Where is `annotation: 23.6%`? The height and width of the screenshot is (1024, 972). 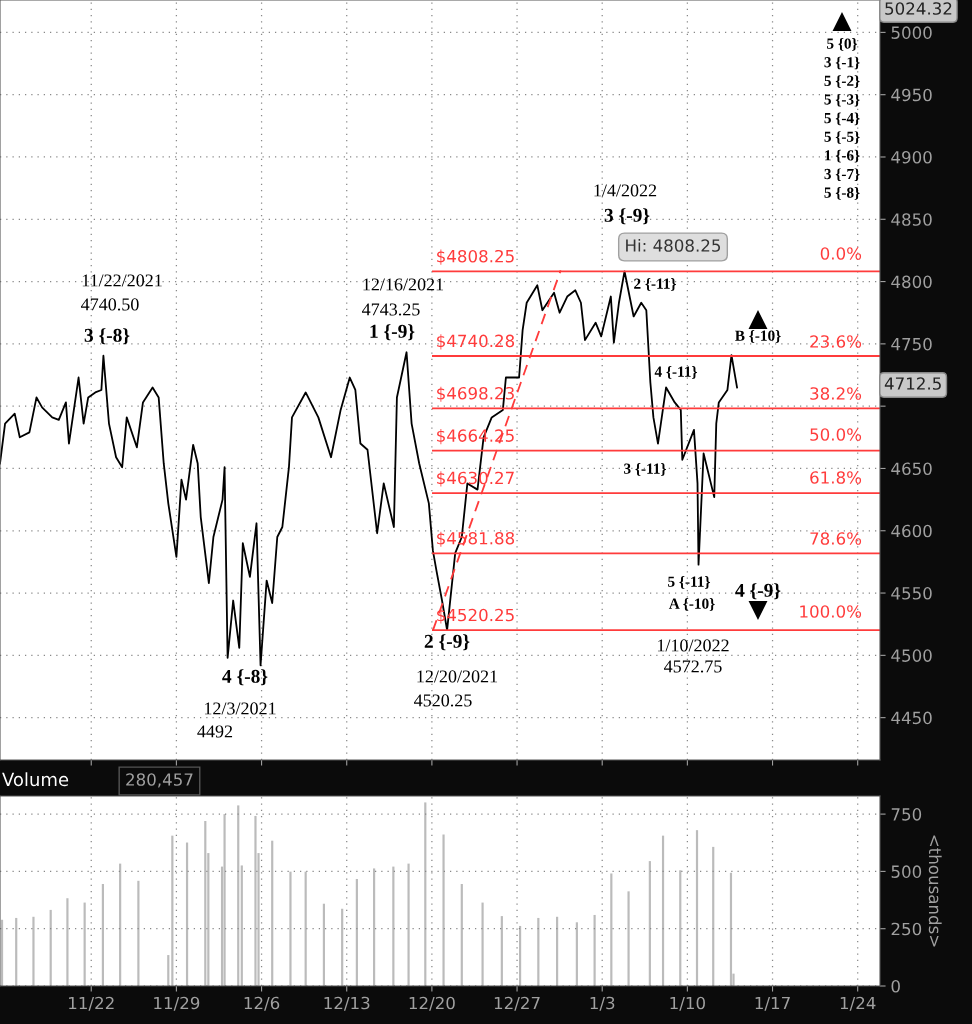 annotation: 23.6% is located at coordinates (836, 341).